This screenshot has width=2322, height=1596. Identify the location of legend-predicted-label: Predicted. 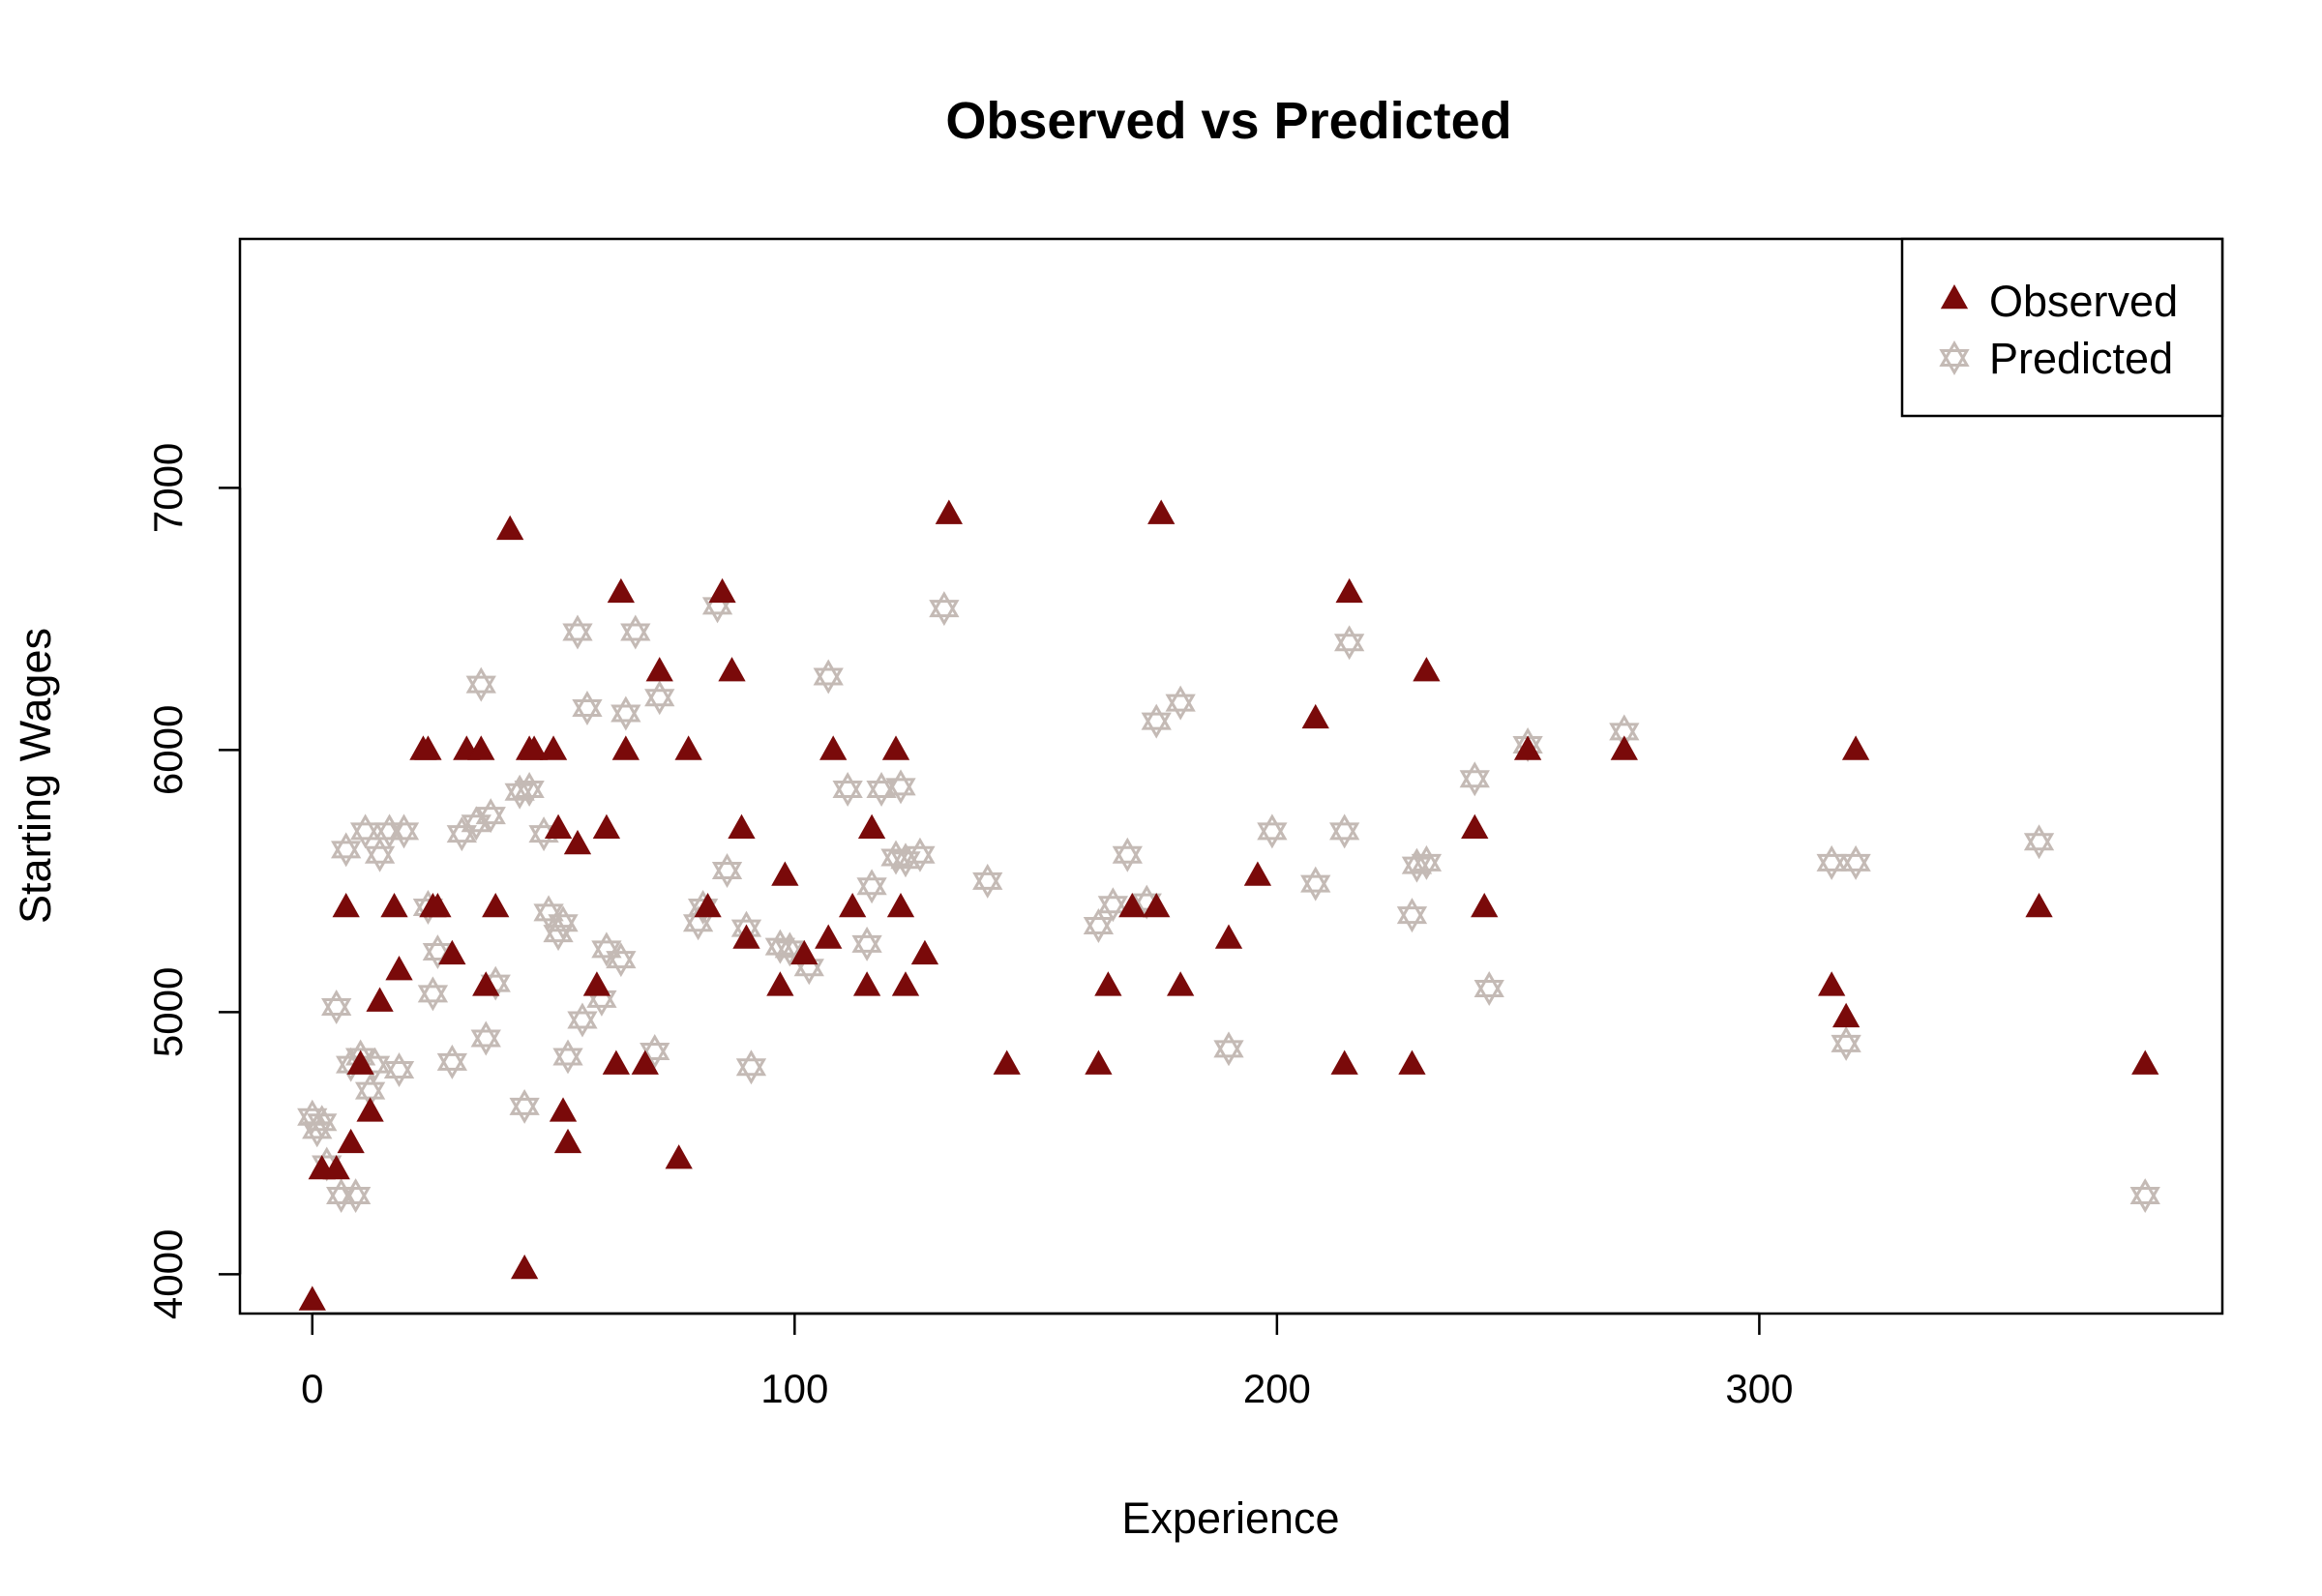
(2081, 358).